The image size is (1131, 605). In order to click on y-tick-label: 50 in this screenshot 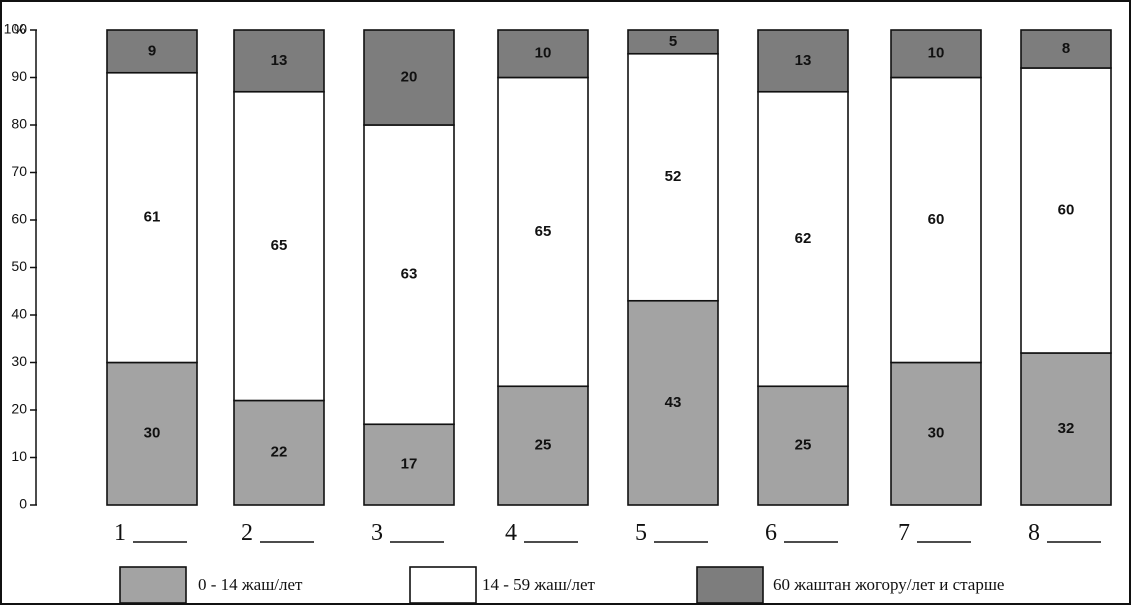, I will do `click(19, 266)`.